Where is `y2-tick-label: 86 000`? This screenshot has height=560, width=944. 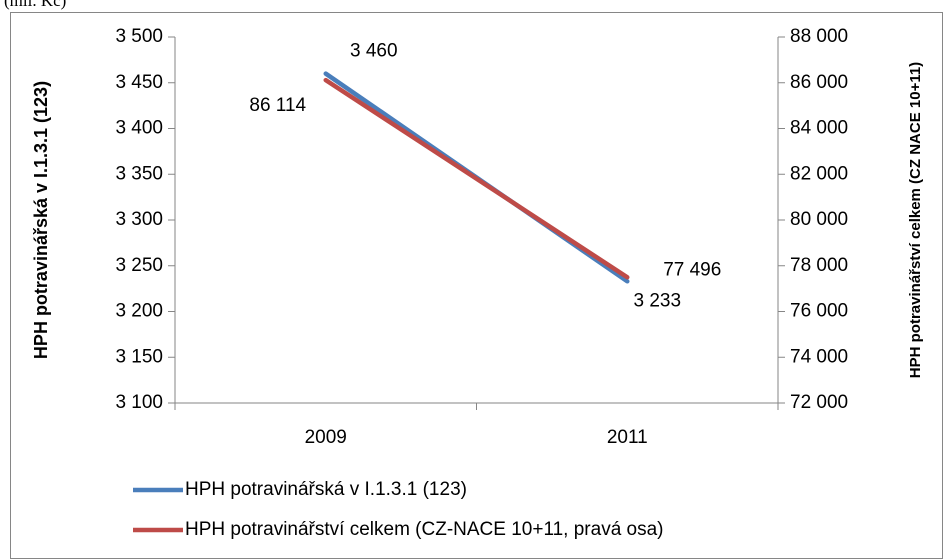
y2-tick-label: 86 000 is located at coordinates (819, 82).